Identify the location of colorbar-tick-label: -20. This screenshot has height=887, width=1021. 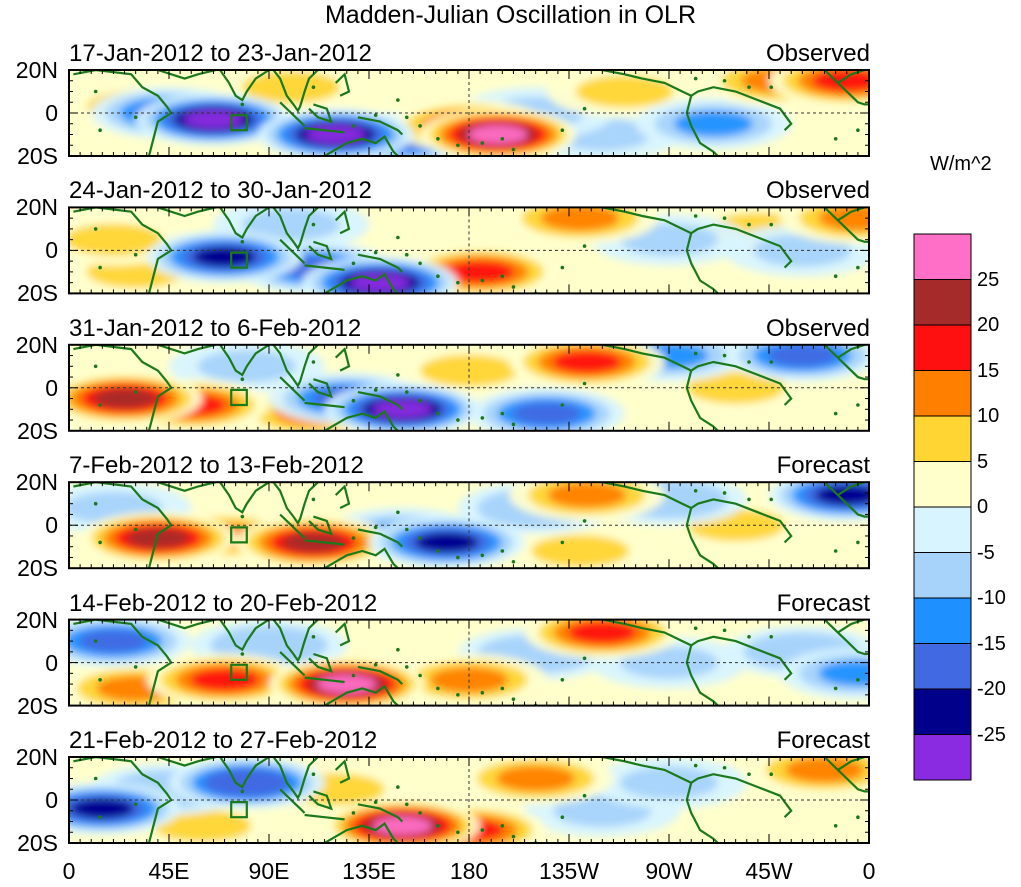
(991, 689).